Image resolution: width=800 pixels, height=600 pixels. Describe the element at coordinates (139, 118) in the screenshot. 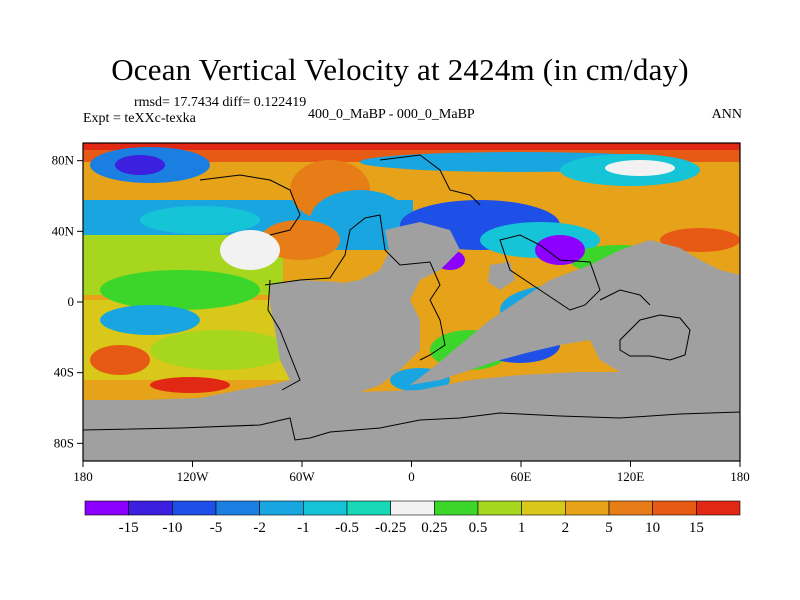

I see `experiment-label: Expt = teXXc-texka` at that location.